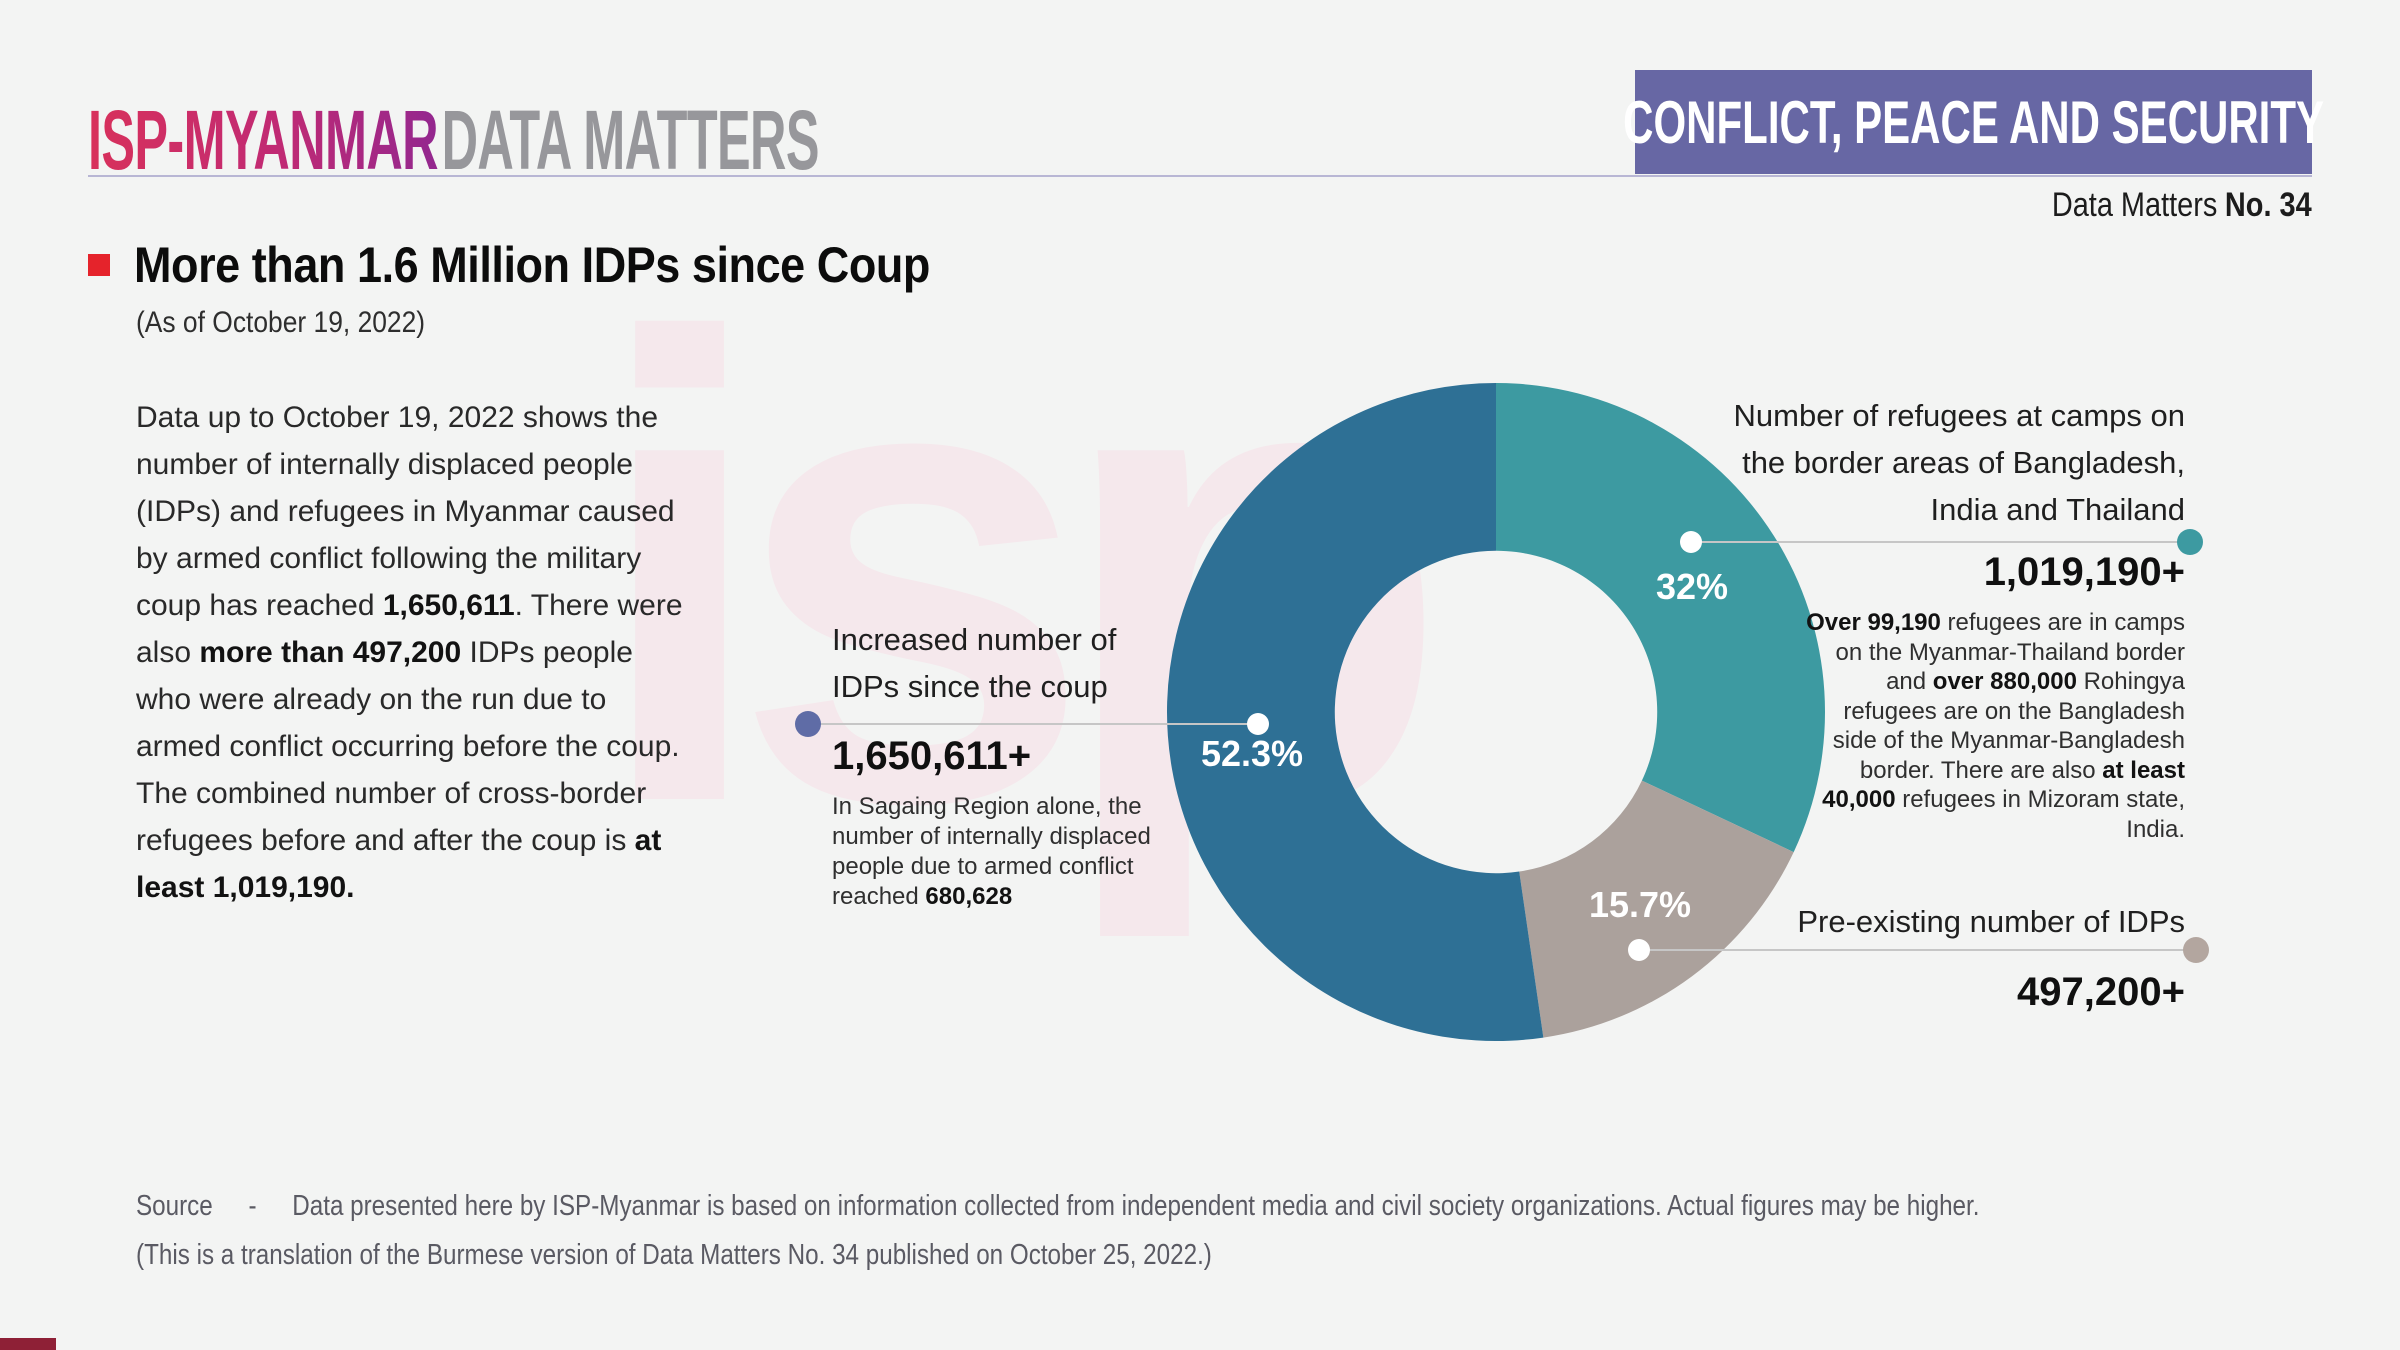 Image resolution: width=2400 pixels, height=1350 pixels. Describe the element at coordinates (252, 1206) in the screenshot. I see `source-dash: -` at that location.